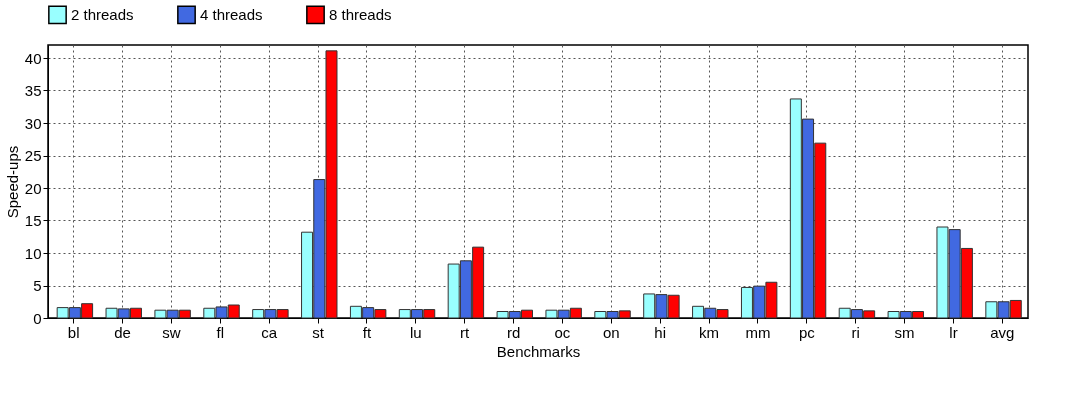 The width and height of the screenshot is (1067, 419). I want to click on x-tick-label: rd, so click(513, 332).